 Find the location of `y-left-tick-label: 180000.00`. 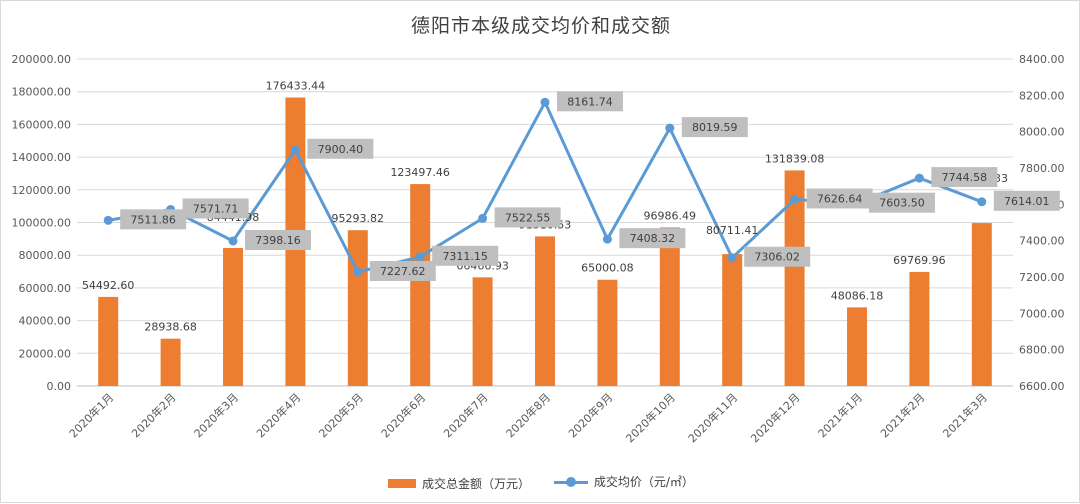

y-left-tick-label: 180000.00 is located at coordinates (42, 92).